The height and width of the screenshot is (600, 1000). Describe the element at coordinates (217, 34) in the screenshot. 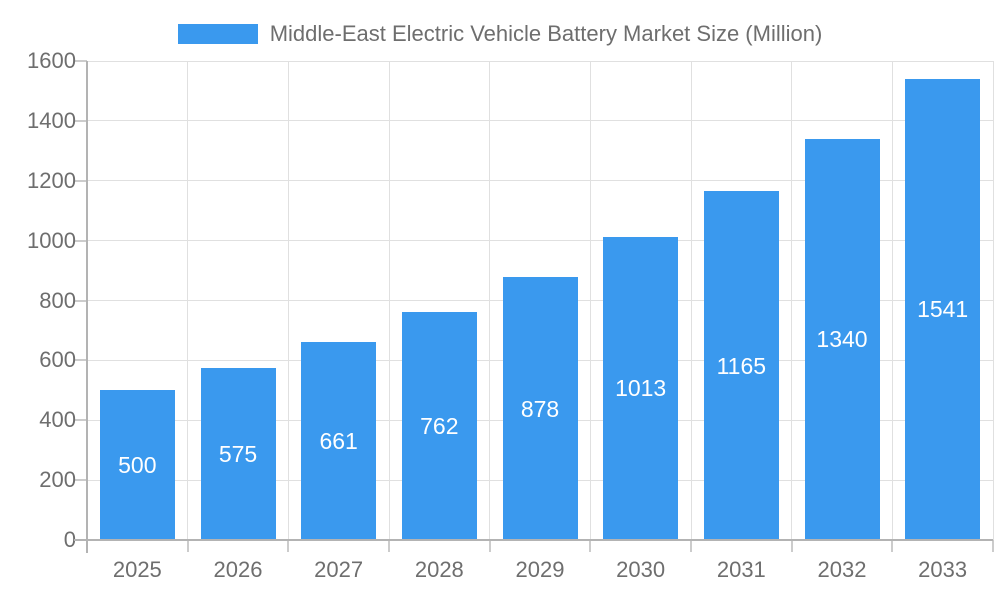

I see `legend-swatch` at that location.